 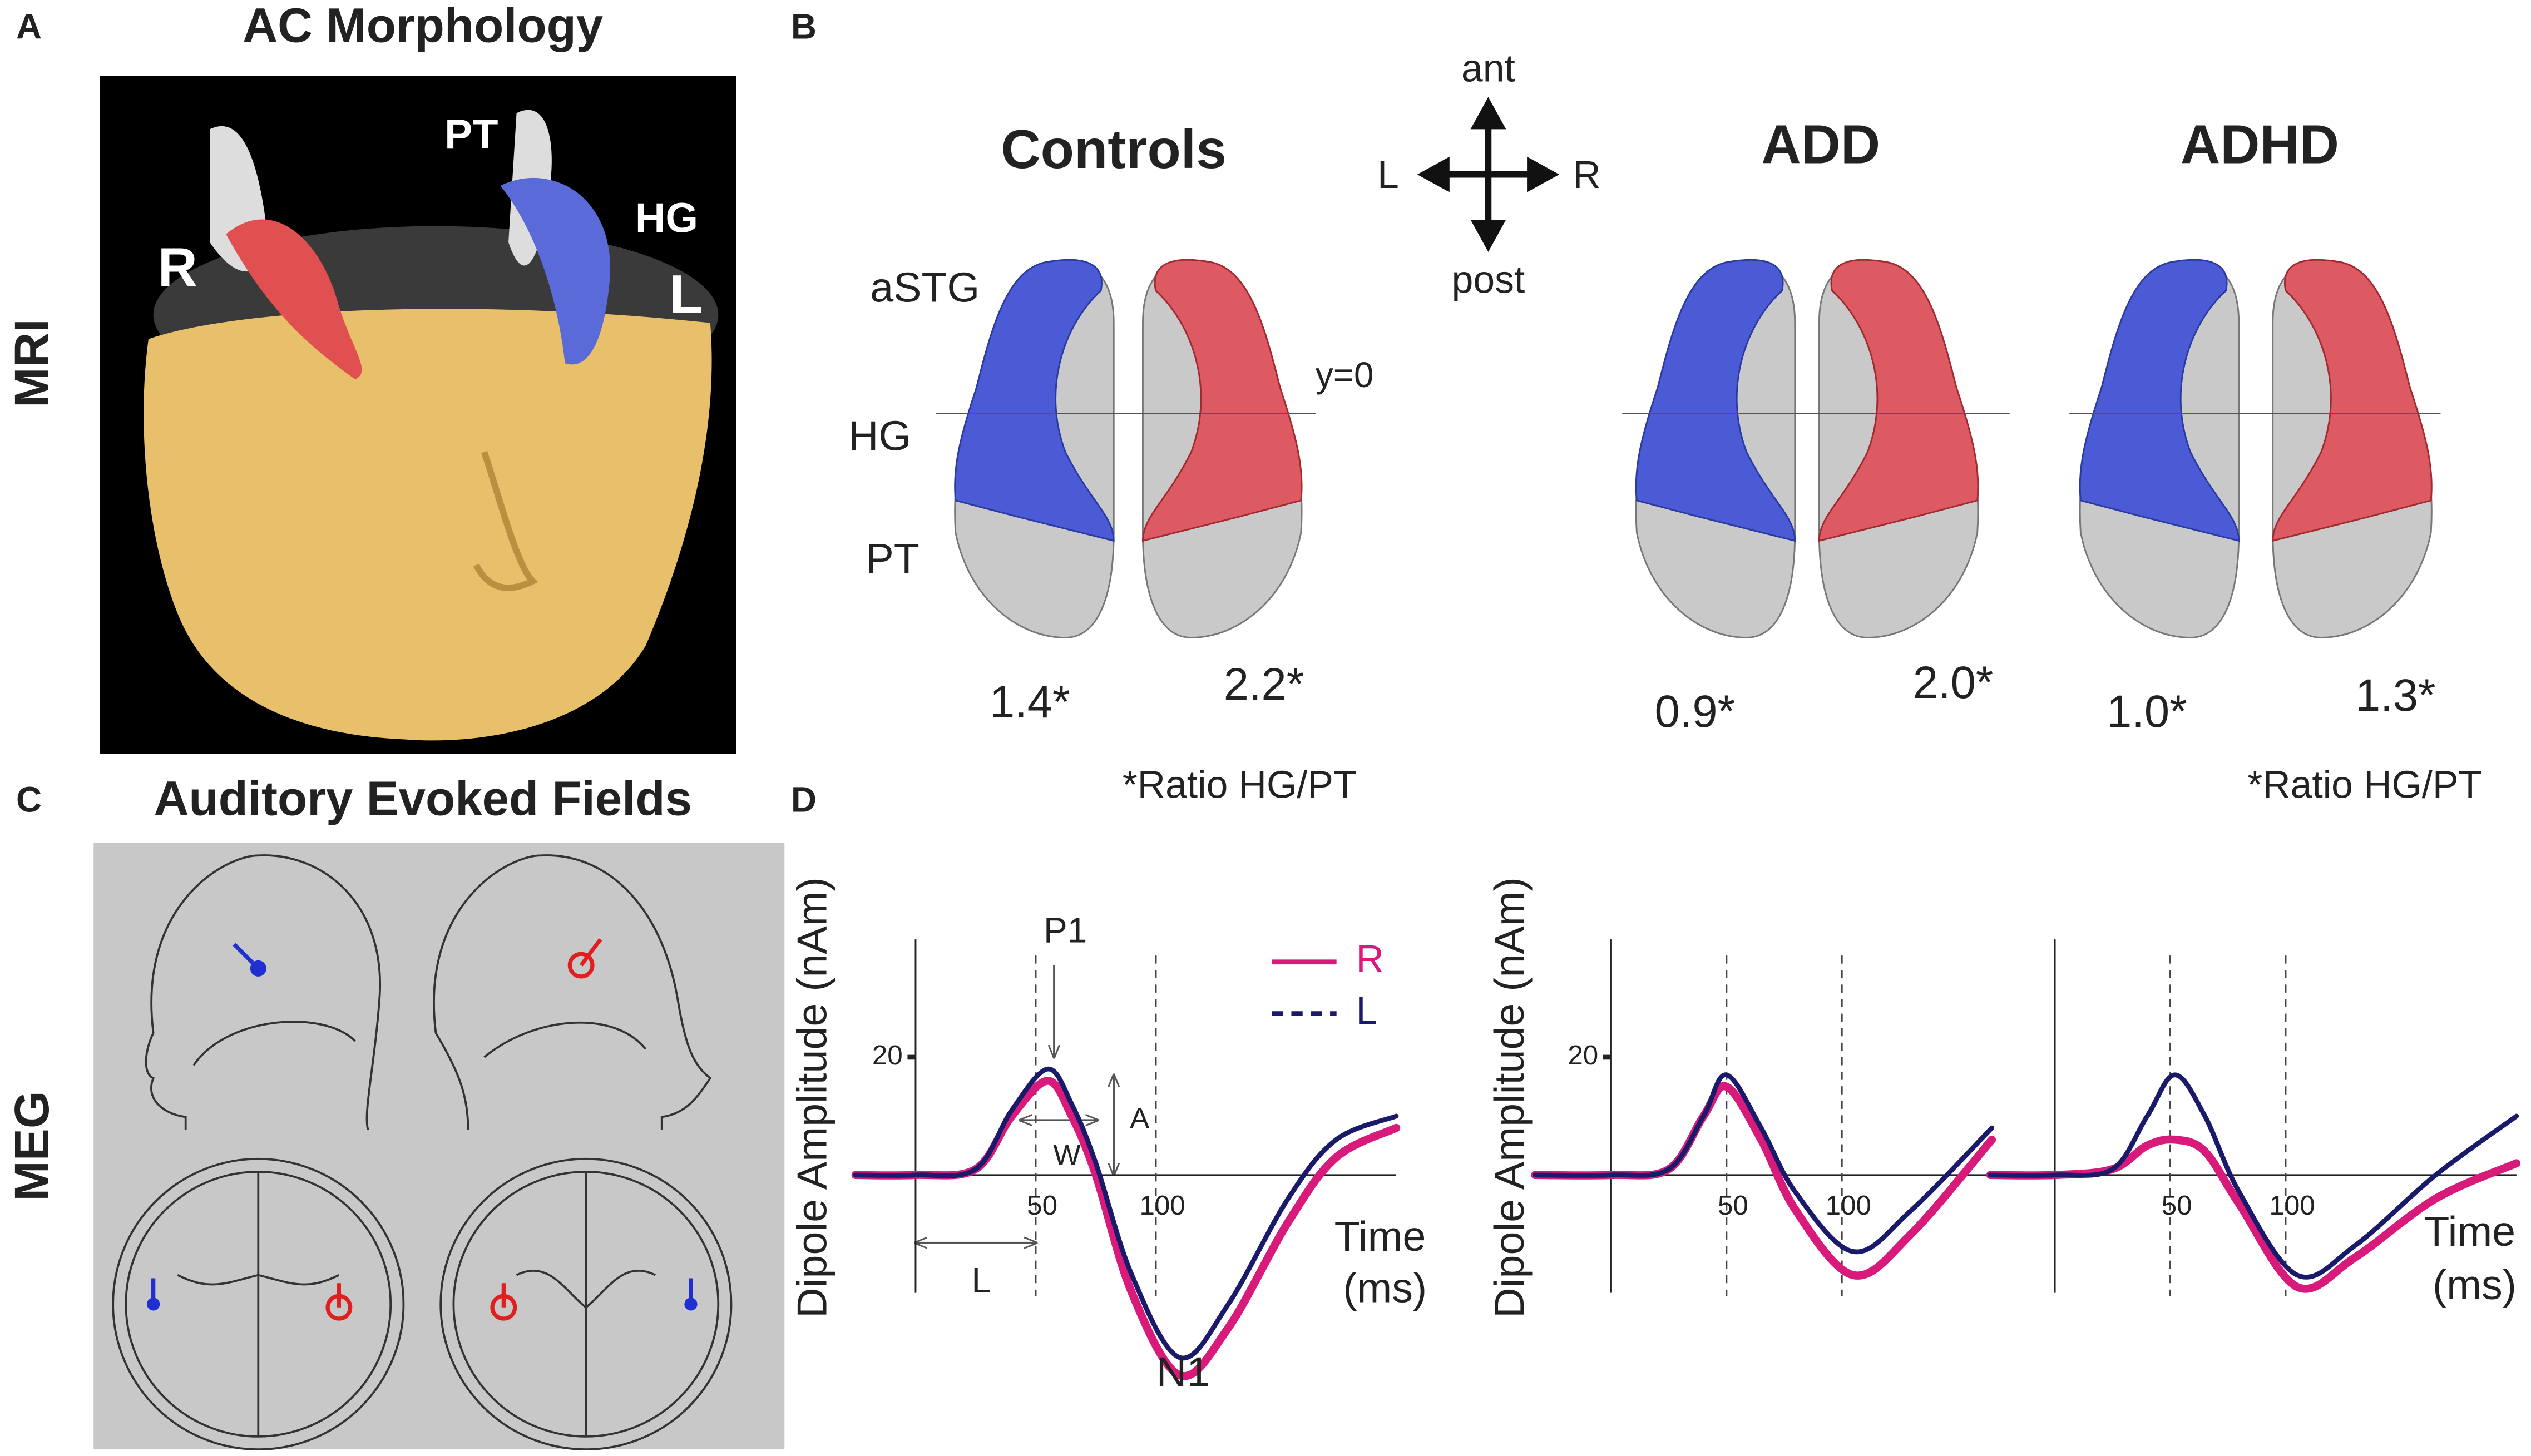 I want to click on annotation: W, so click(x=1067, y=1156).